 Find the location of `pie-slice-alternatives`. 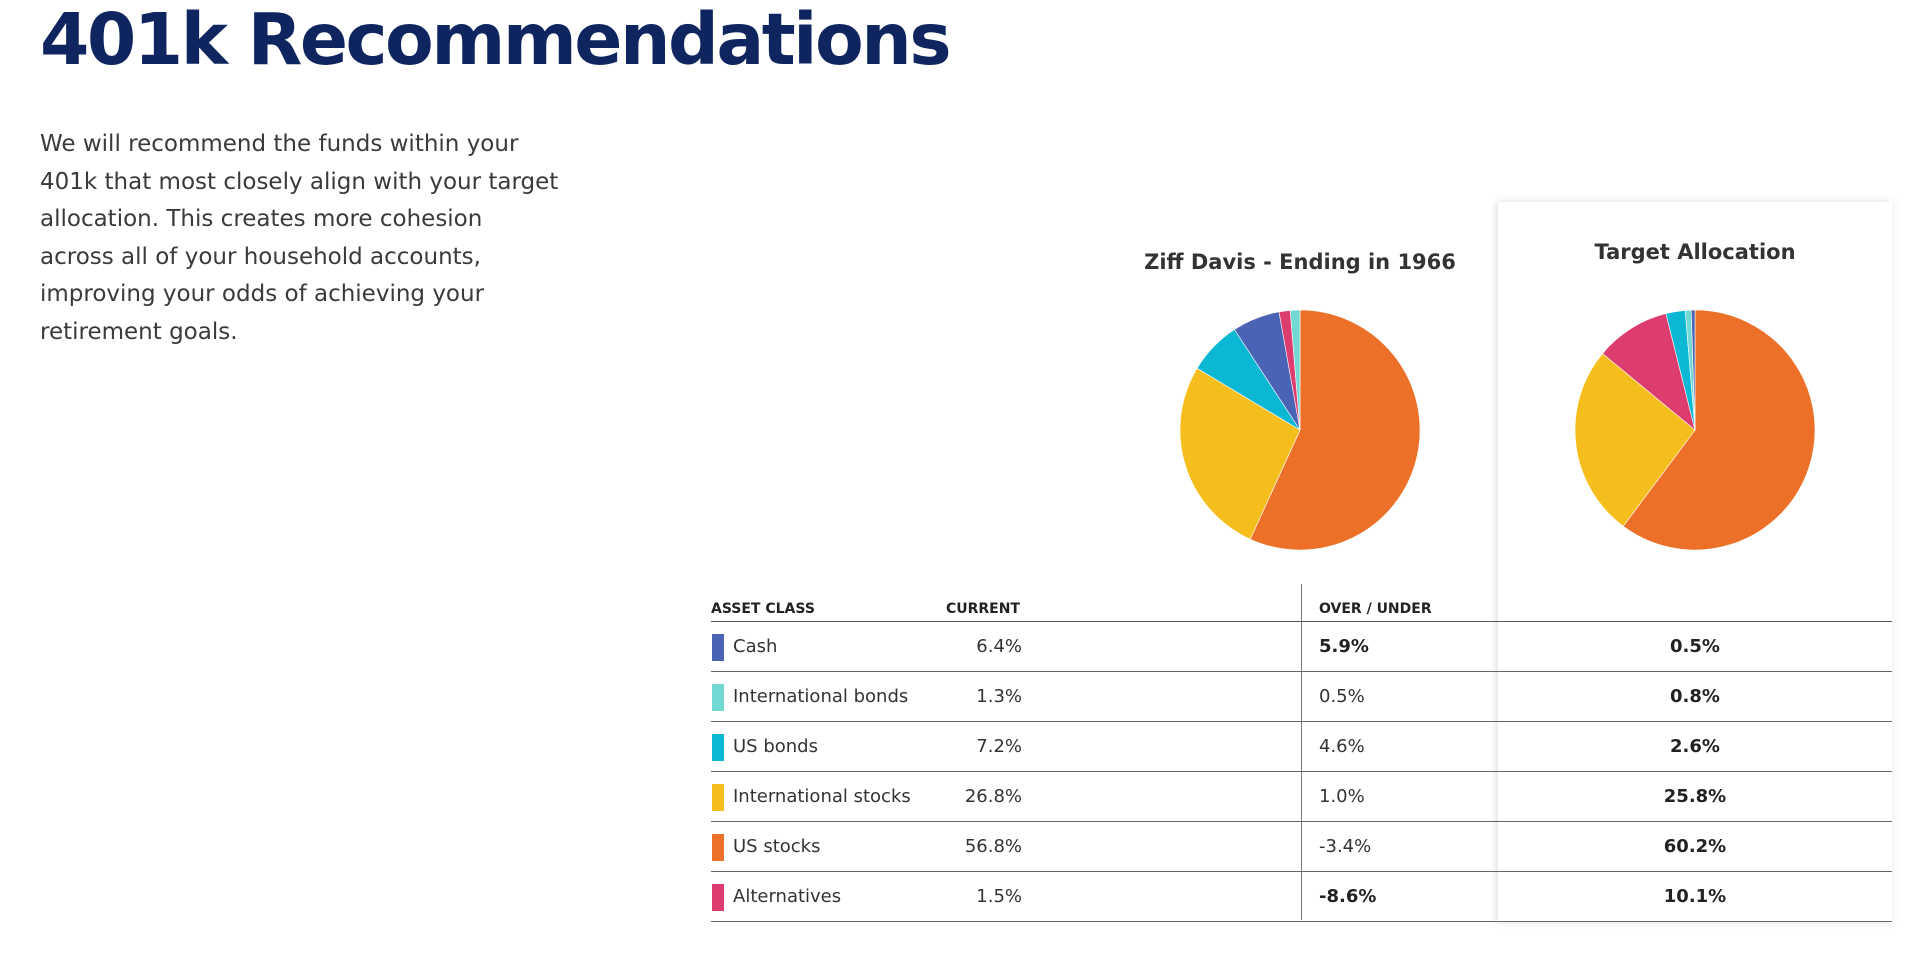

pie-slice-alternatives is located at coordinates (1649, 372).